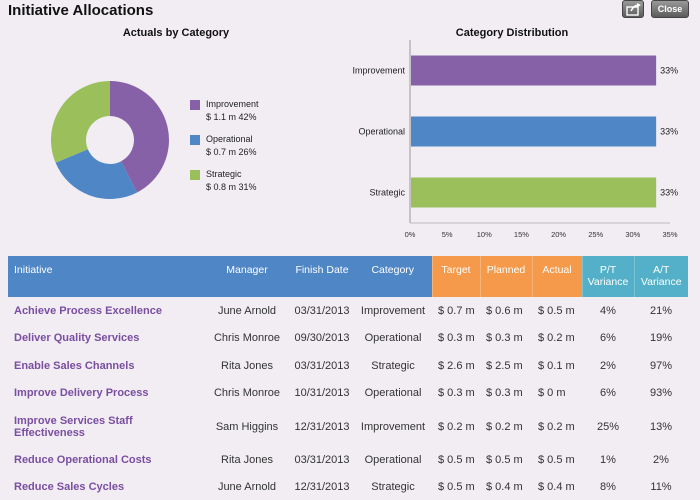 Image resolution: width=700 pixels, height=500 pixels. What do you see at coordinates (232, 104) in the screenshot?
I see `legend-label: Improvement` at bounding box center [232, 104].